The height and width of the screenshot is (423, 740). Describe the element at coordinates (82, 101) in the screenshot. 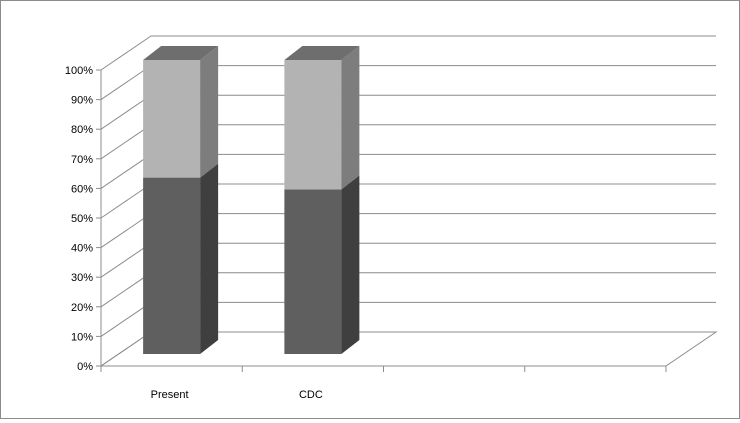

I see `y-tick-label: 90%` at that location.